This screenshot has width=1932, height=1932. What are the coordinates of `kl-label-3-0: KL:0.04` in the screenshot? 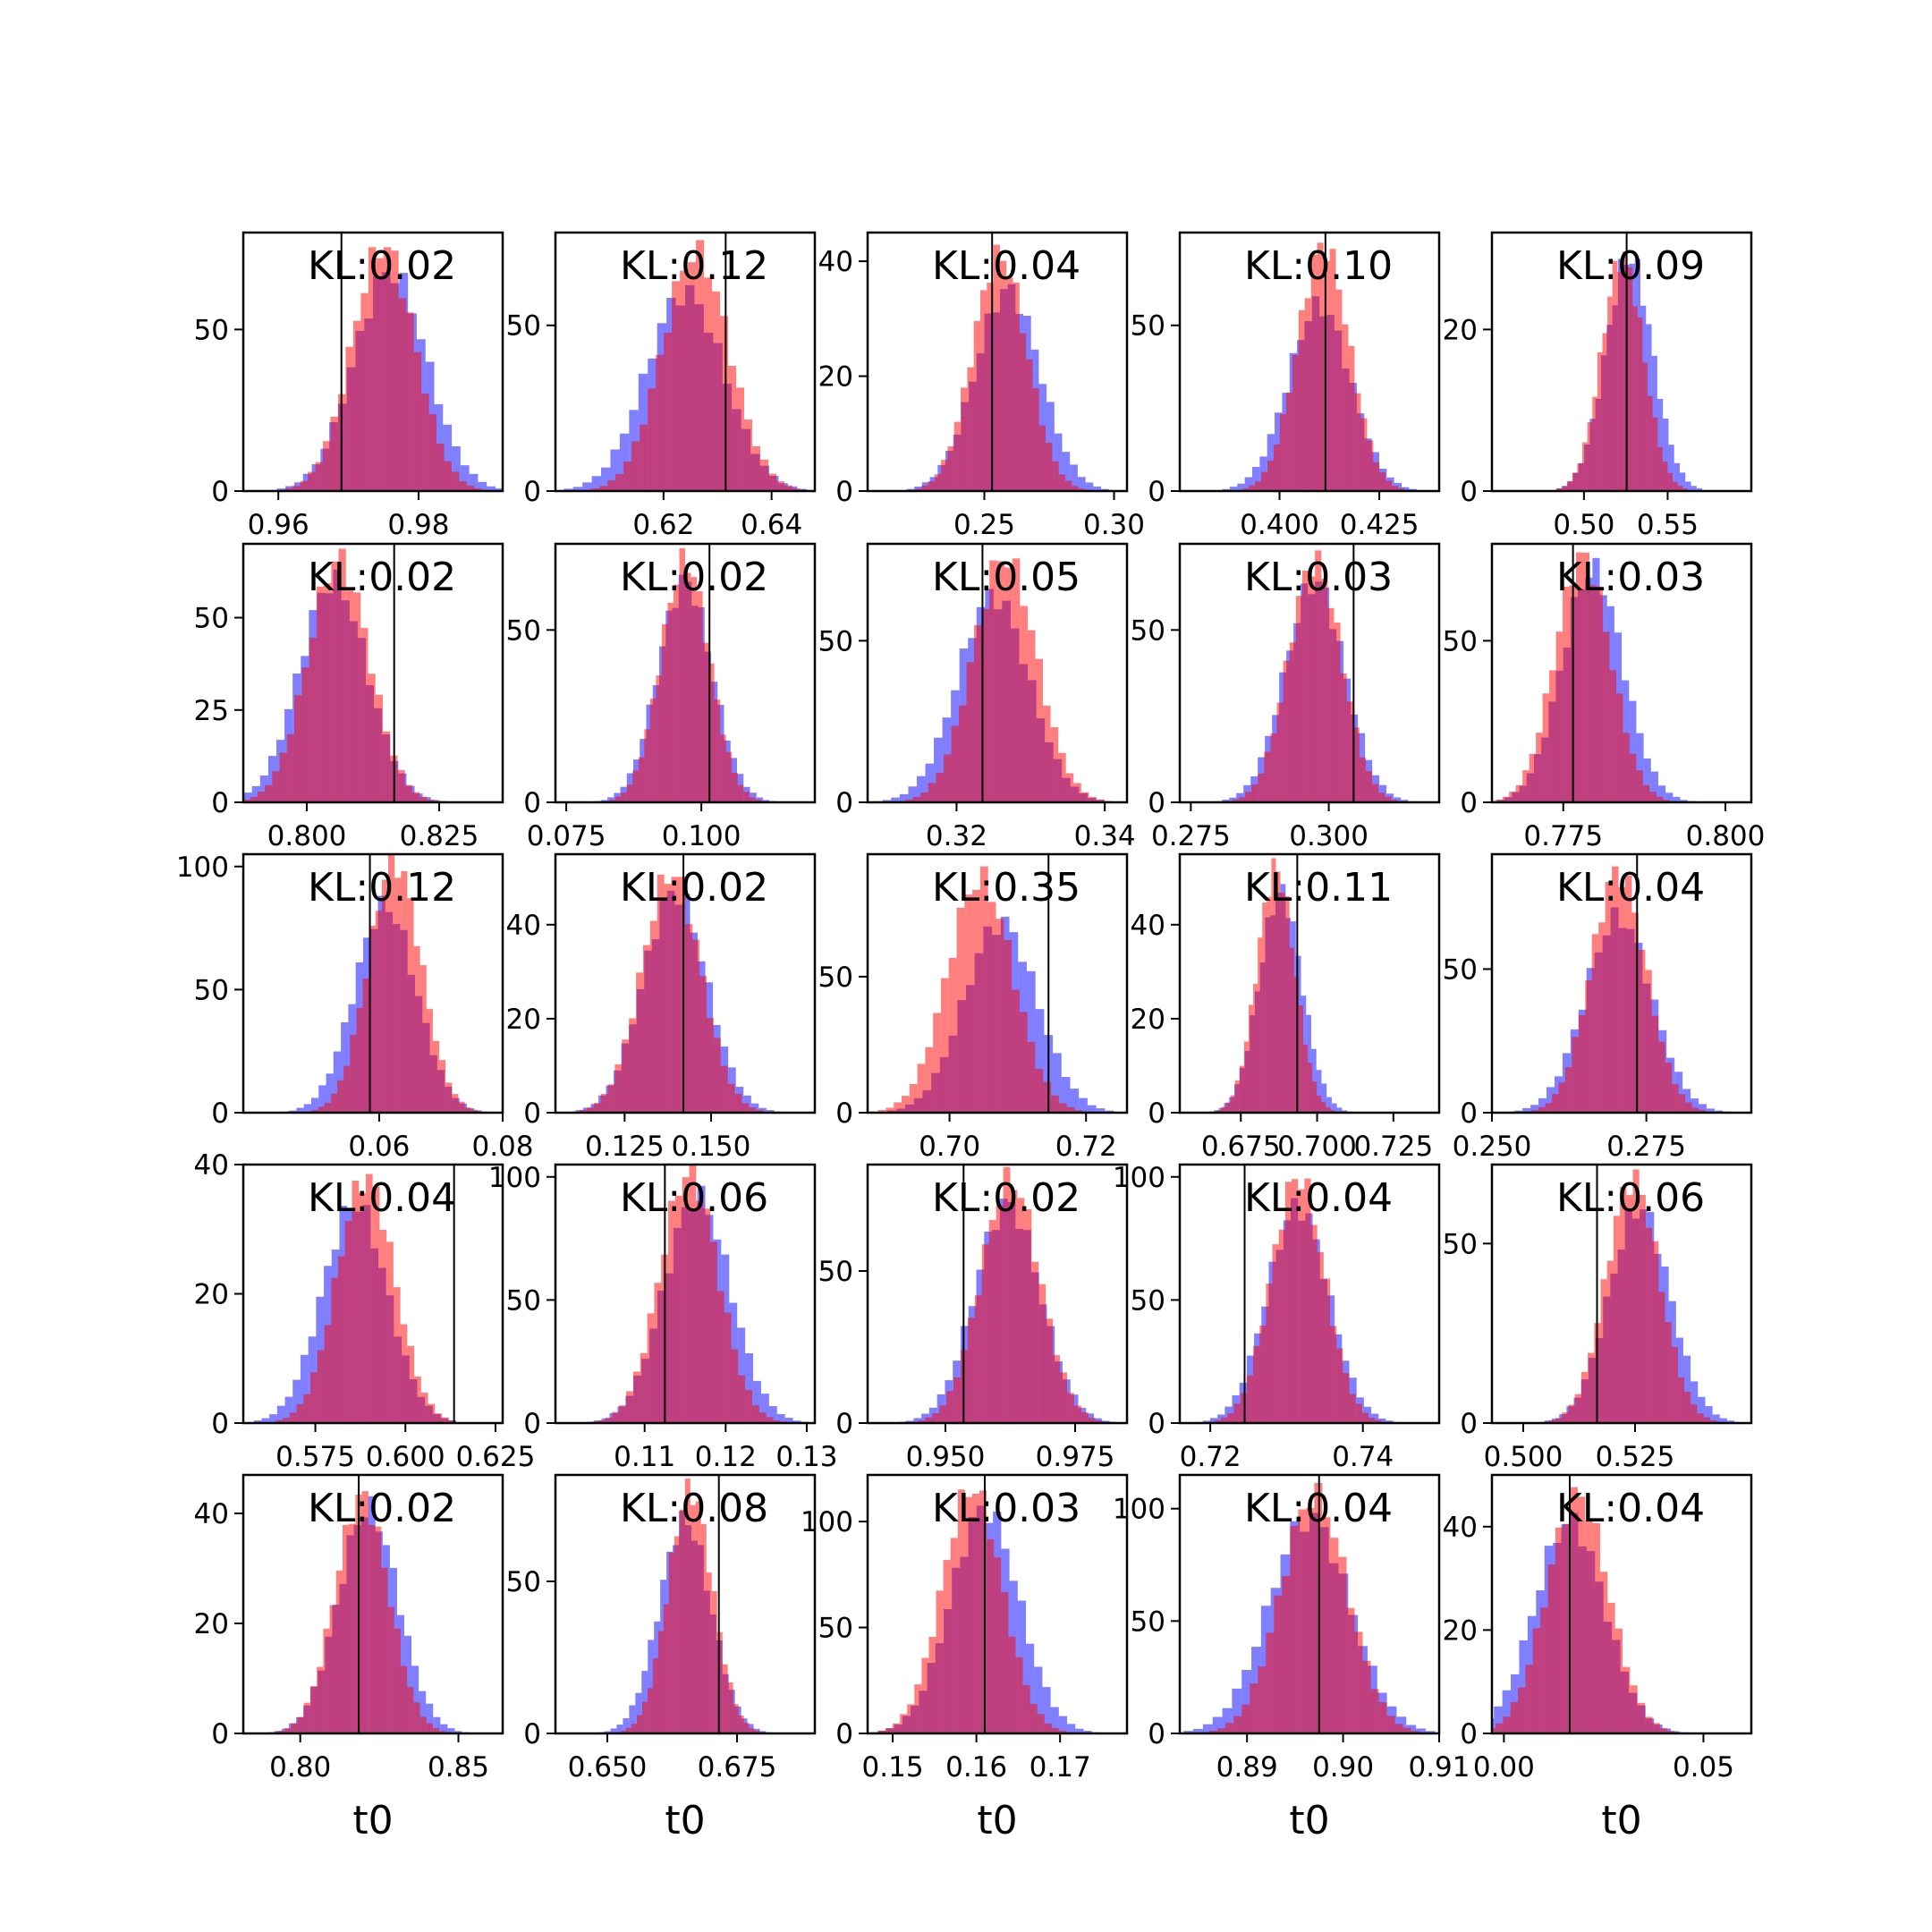 It's located at (382, 1198).